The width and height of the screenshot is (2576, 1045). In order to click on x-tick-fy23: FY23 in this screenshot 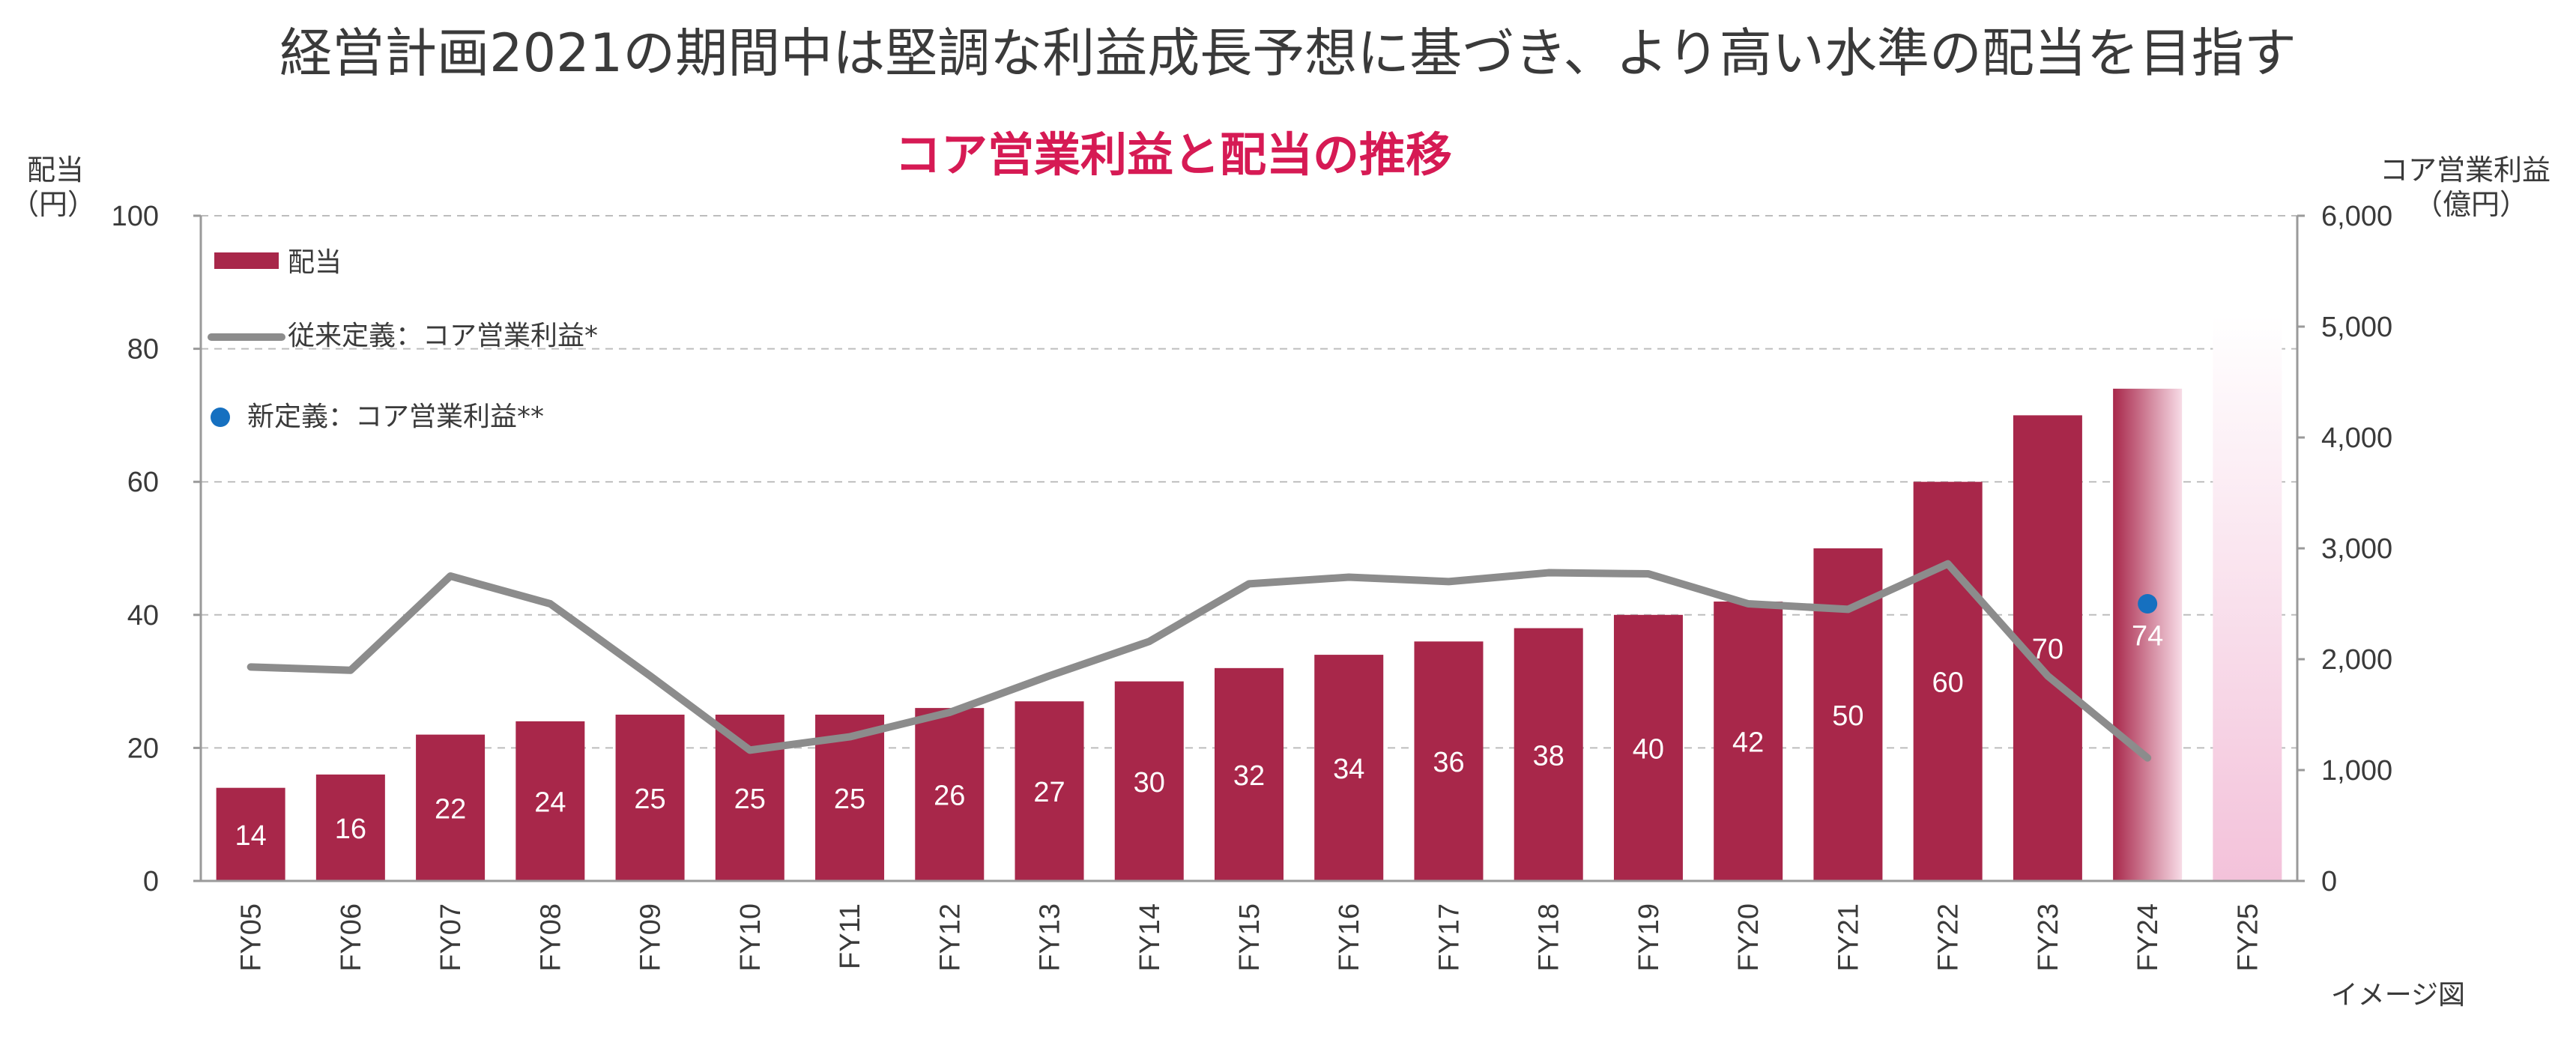, I will do `click(2048, 937)`.